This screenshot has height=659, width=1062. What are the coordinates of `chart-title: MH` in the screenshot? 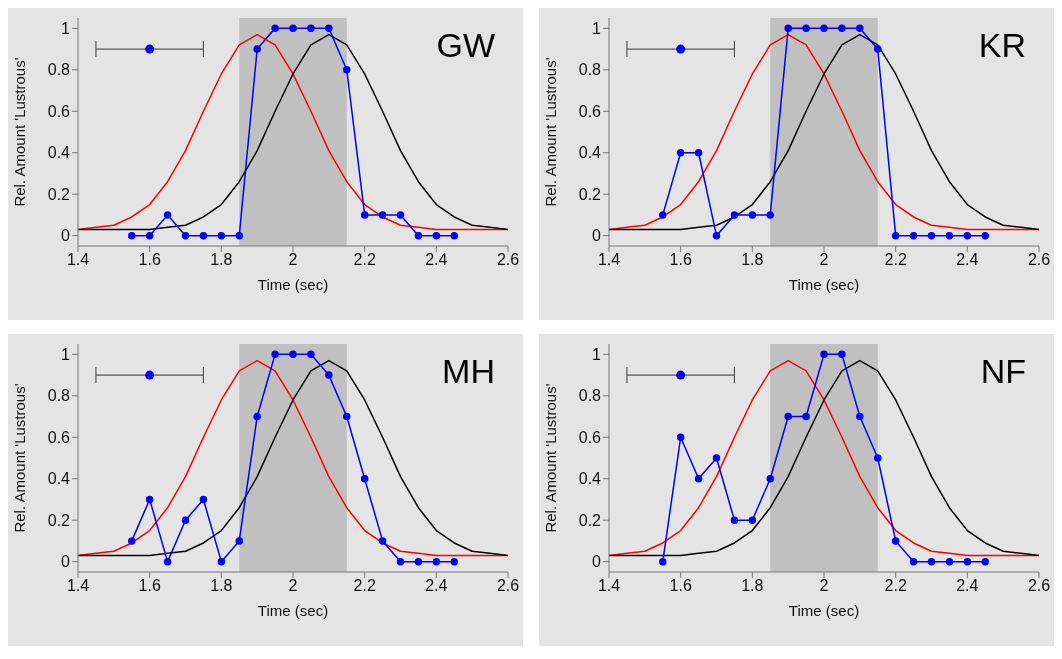 It's located at (468, 371).